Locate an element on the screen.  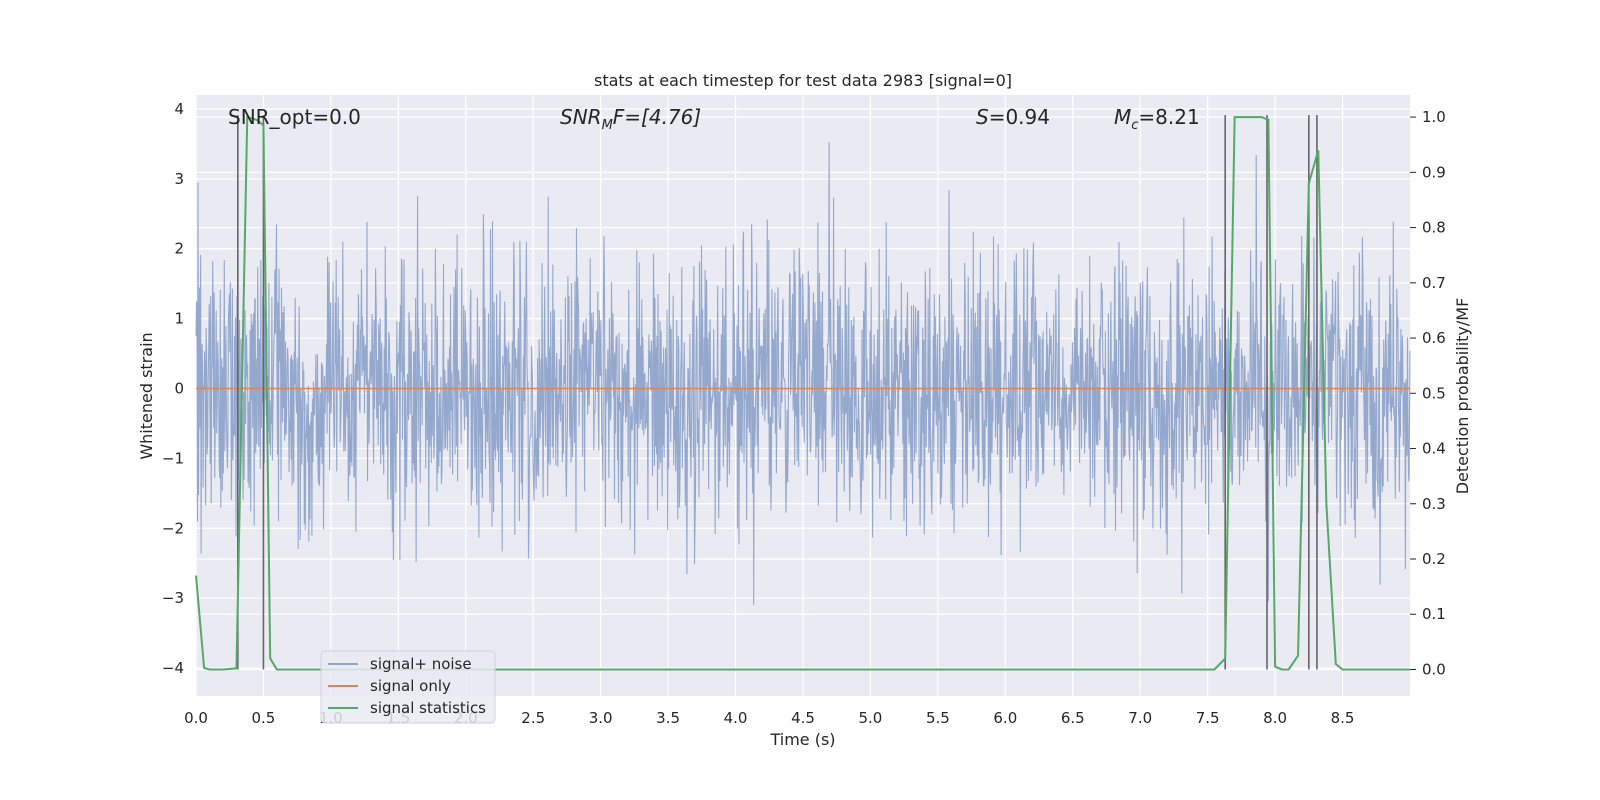
x-tick-label: 4.0 is located at coordinates (736, 718).